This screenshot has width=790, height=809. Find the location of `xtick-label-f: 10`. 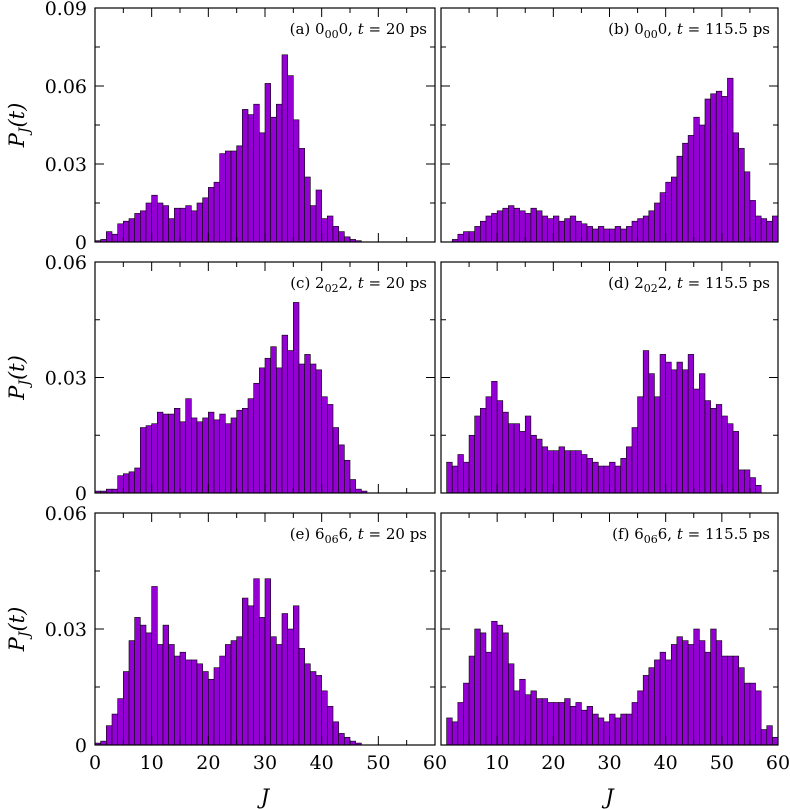

xtick-label-f: 10 is located at coordinates (497, 763).